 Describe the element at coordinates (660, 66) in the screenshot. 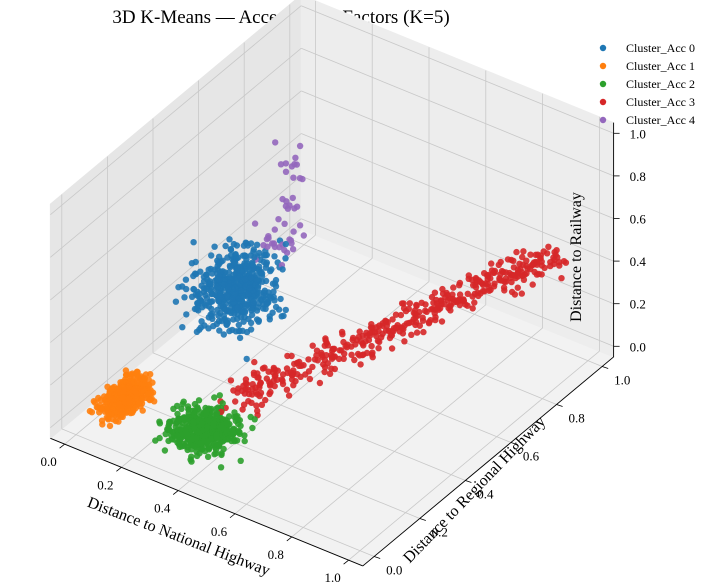

I see `legend-label: Cluster_Acc 1` at that location.